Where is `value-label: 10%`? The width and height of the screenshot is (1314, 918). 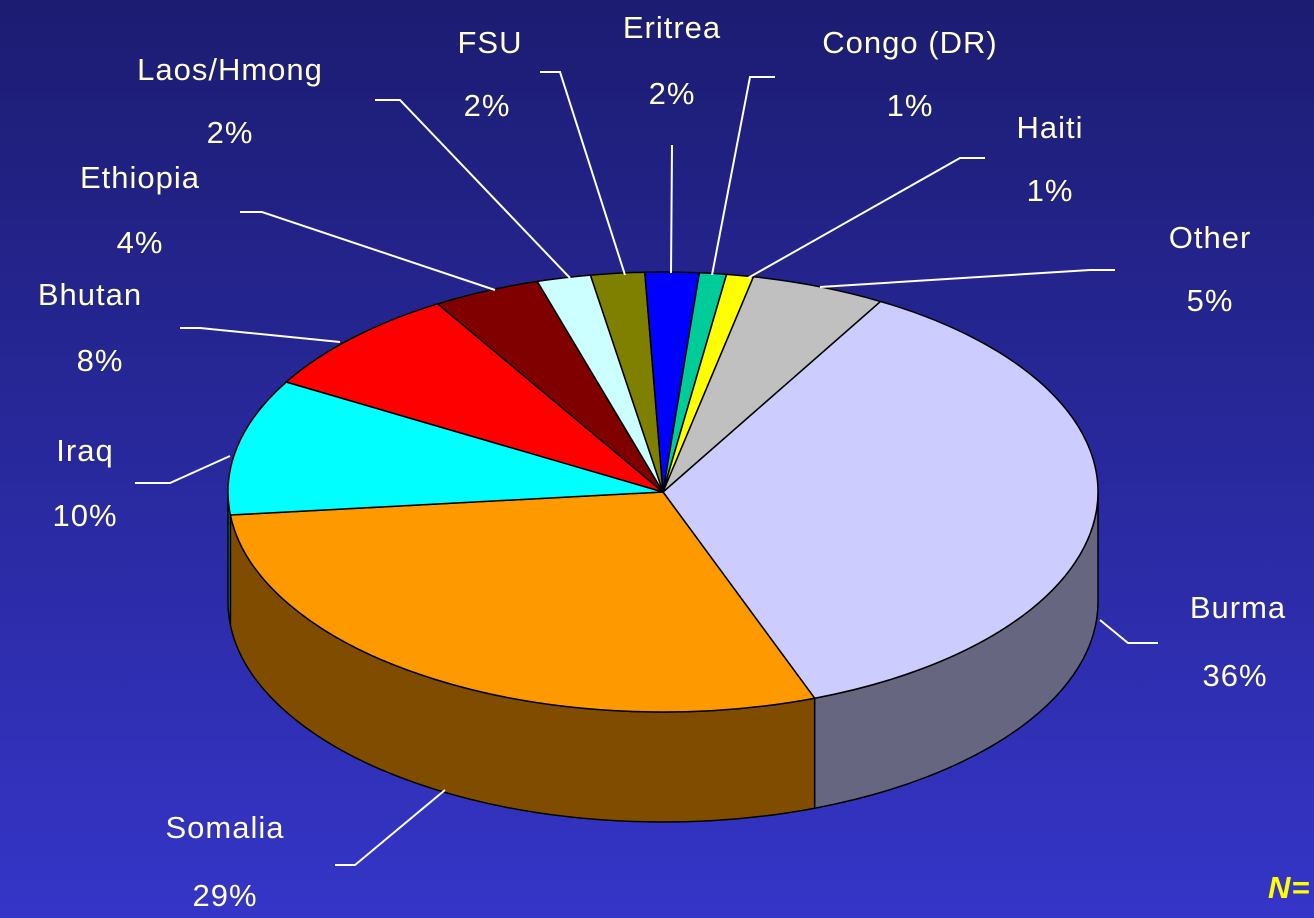 value-label: 10% is located at coordinates (84, 515).